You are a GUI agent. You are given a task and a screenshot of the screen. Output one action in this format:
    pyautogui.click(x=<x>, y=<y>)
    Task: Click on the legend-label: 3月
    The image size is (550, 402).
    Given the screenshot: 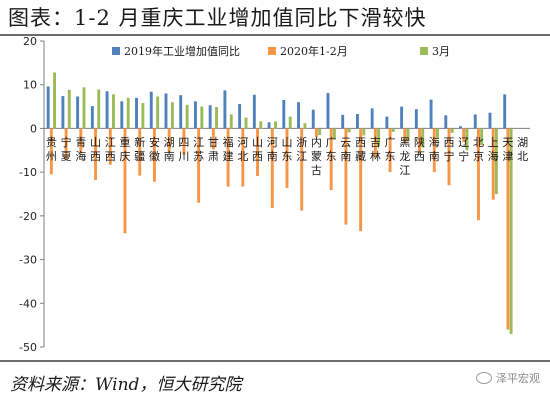 What is the action you would take?
    pyautogui.click(x=441, y=51)
    